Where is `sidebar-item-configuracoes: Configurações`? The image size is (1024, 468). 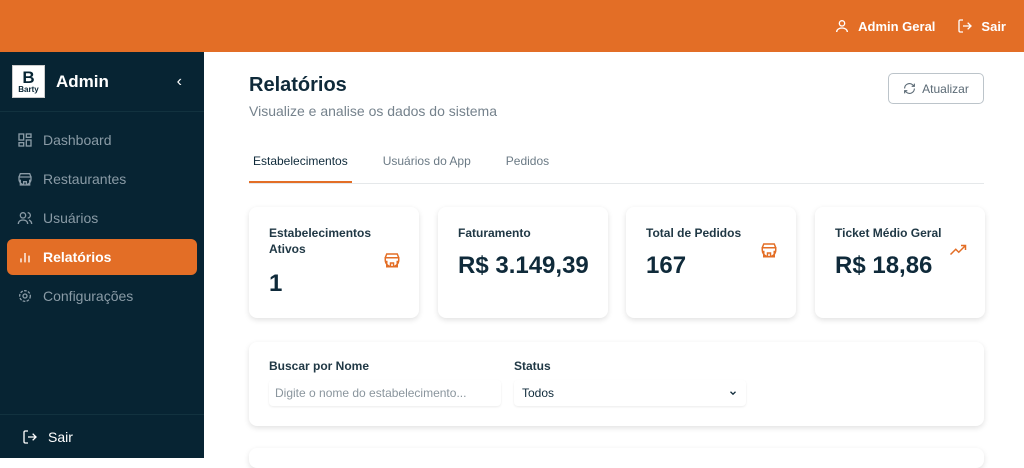 sidebar-item-configuracoes: Configurações is located at coordinates (102, 296).